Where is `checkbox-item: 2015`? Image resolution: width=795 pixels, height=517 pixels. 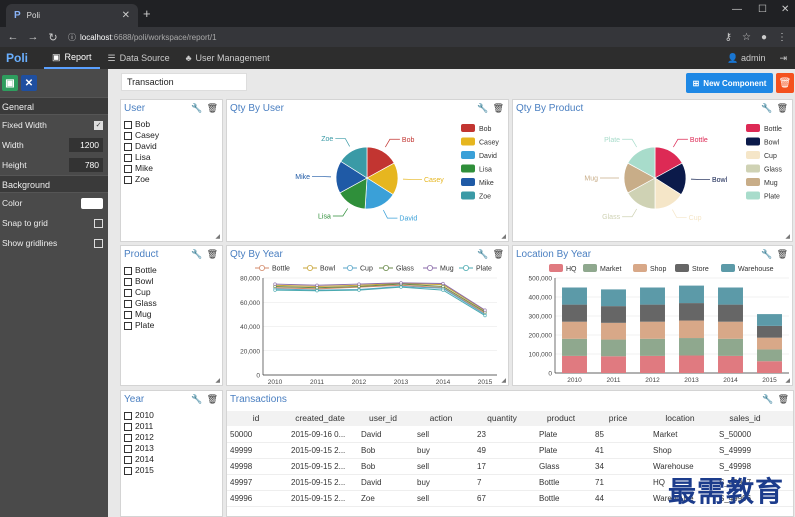
checkbox-item: 2015 is located at coordinates (139, 470).